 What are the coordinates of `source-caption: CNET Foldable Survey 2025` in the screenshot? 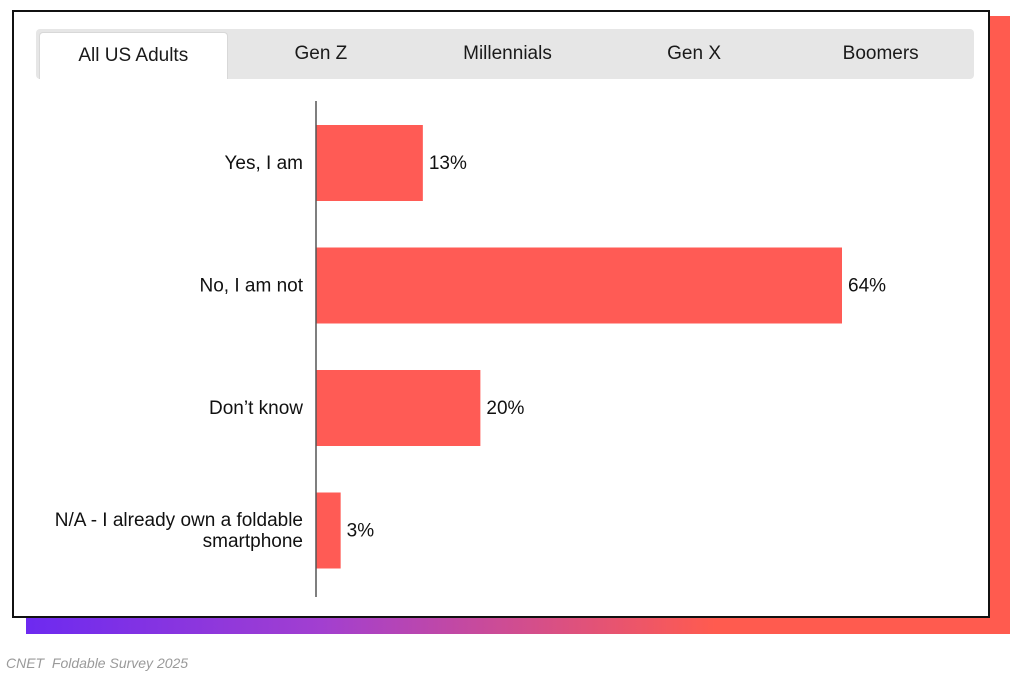 It's located at (97, 663).